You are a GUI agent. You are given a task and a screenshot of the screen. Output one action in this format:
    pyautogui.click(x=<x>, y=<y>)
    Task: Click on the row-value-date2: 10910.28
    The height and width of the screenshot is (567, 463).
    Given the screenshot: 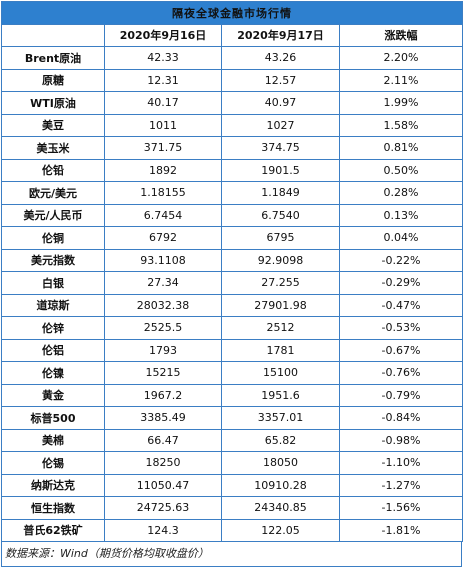 What is the action you would take?
    pyautogui.click(x=280, y=485)
    